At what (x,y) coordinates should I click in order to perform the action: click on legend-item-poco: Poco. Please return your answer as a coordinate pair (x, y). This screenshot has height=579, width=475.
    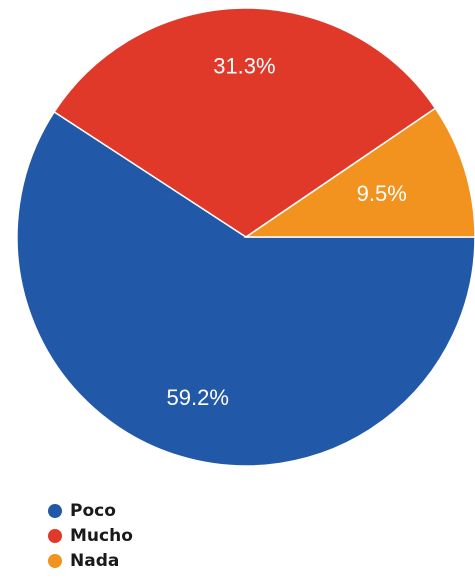
    Looking at the image, I should click on (90, 510).